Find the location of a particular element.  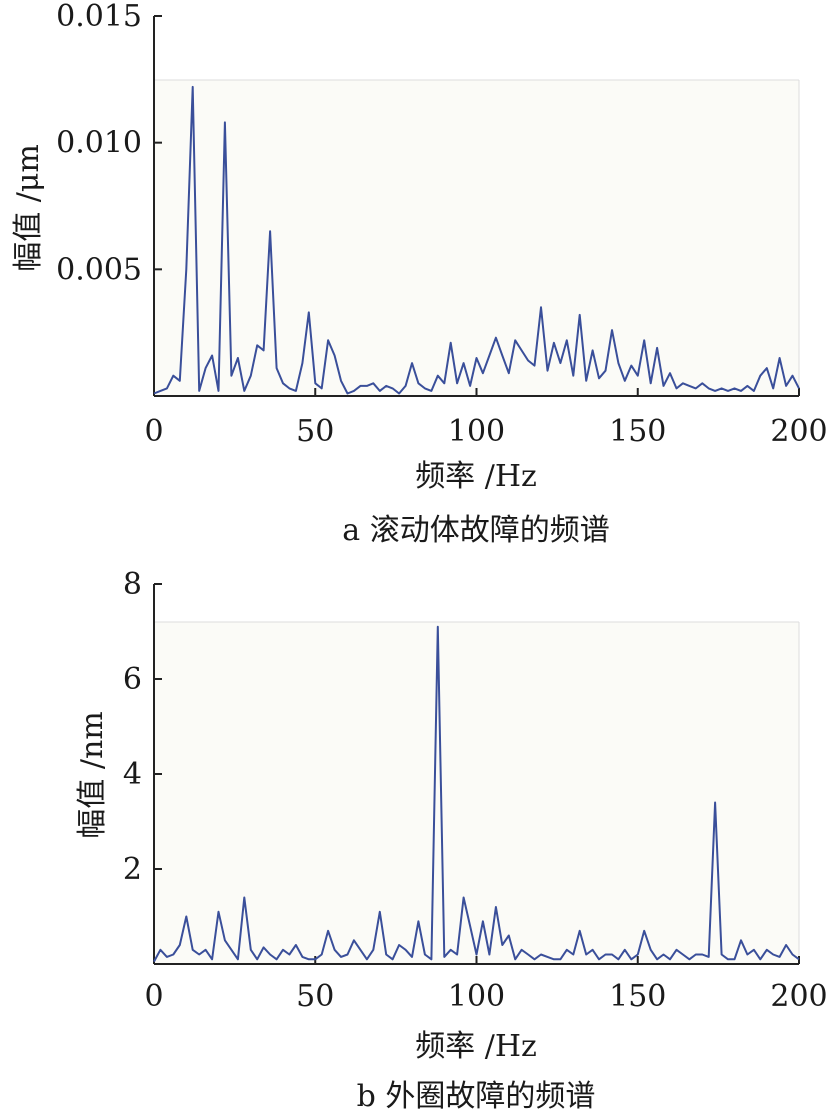

x-ticks-b: 0 50 100 150 200 is located at coordinates (486, 985).